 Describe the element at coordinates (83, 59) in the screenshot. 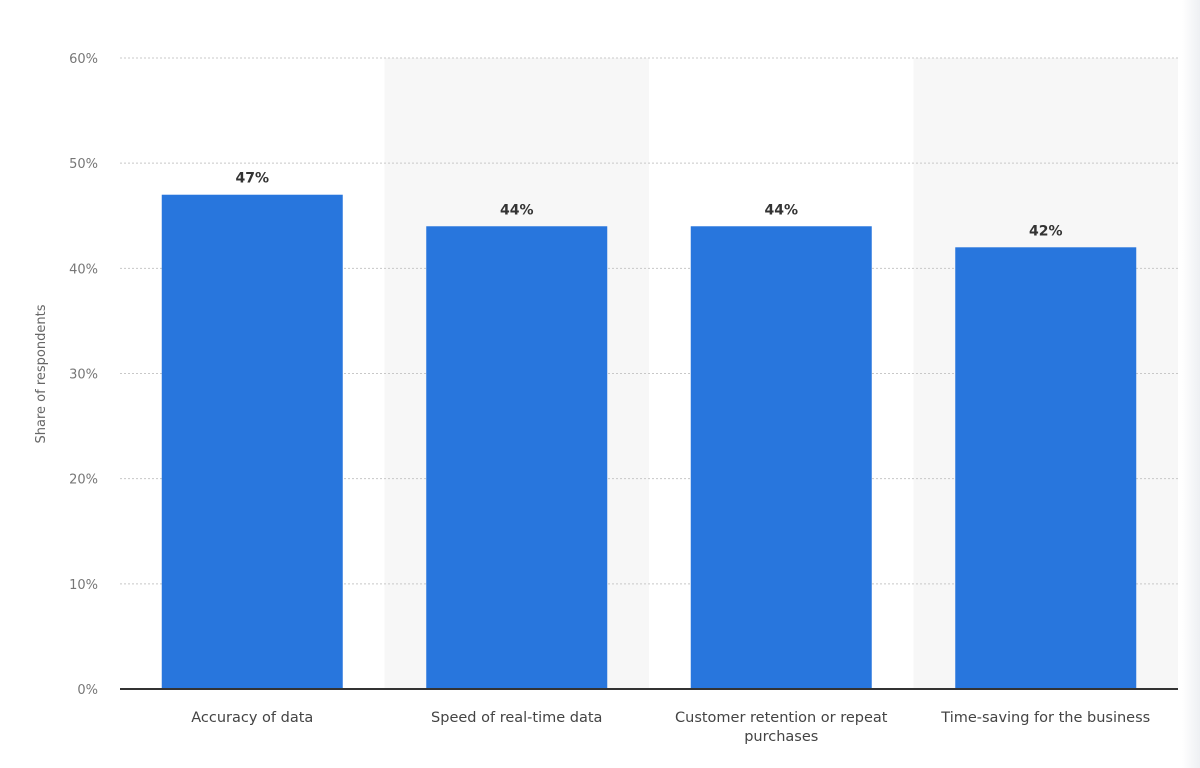

I see `y-tick-label: 60%` at that location.